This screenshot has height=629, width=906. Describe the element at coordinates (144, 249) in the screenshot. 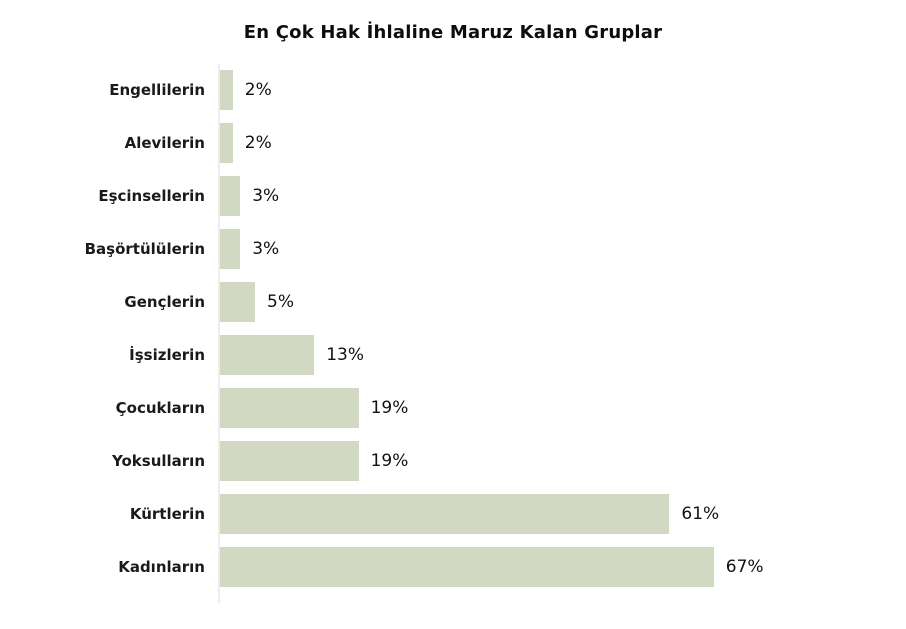

I see `category-label: Başörtülülerin` at that location.